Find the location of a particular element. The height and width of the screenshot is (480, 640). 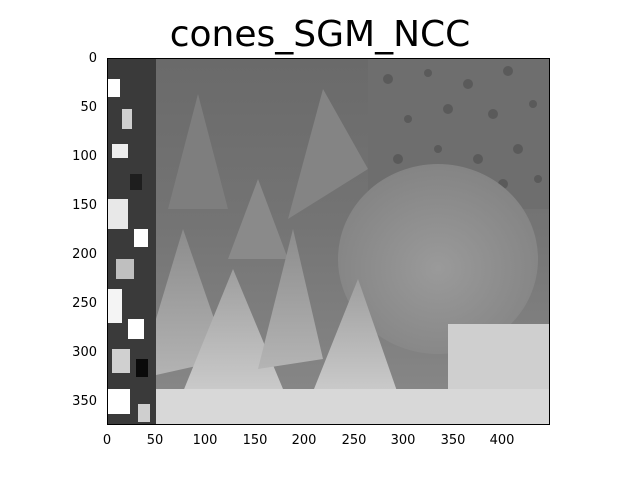

x-tick-label: 350 is located at coordinates (453, 440).